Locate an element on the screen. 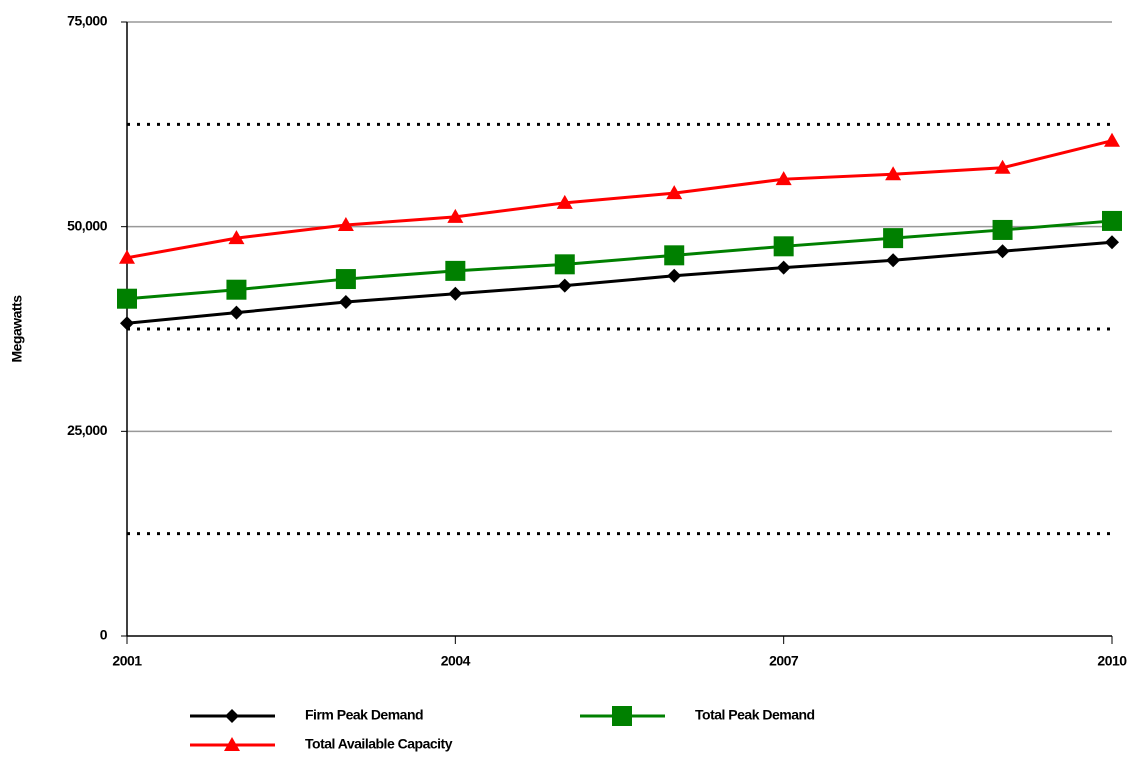  x-tick-label: 2004 is located at coordinates (456, 661).